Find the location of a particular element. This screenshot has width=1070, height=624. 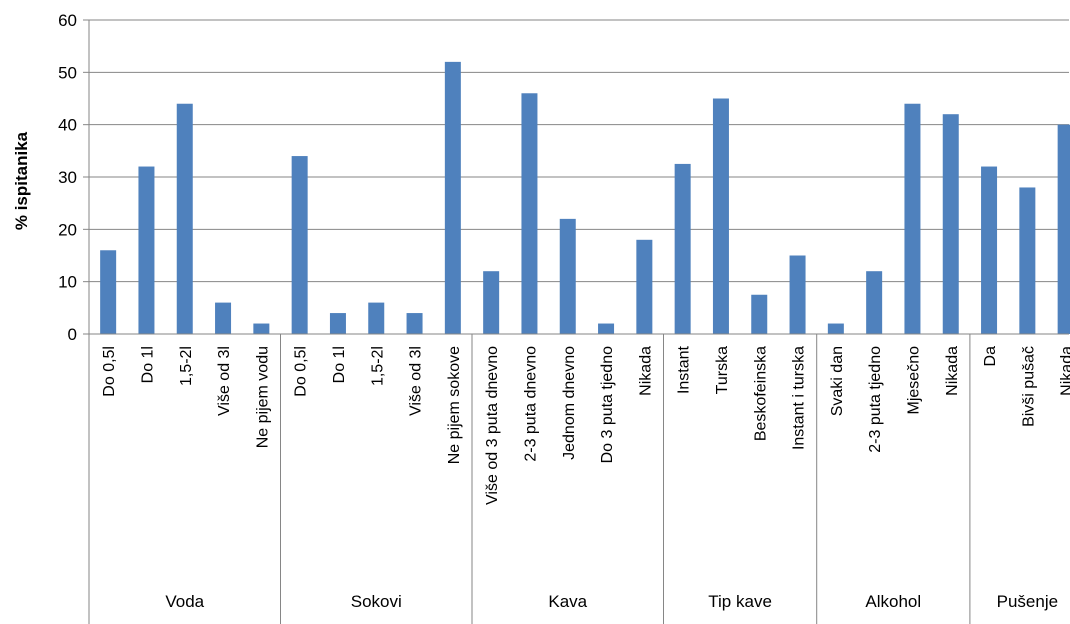

y-tick-label: 40 is located at coordinates (67, 125).